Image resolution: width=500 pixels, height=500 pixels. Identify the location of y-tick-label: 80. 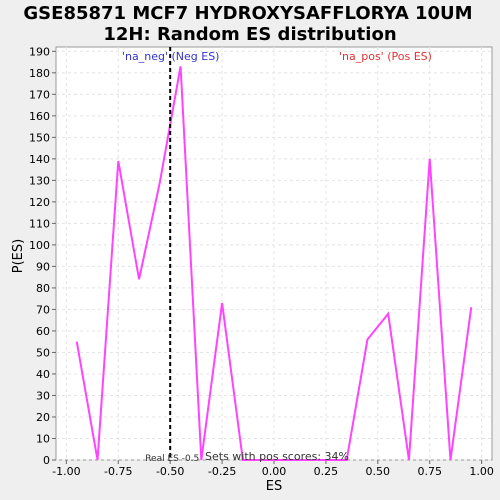
(43, 288).